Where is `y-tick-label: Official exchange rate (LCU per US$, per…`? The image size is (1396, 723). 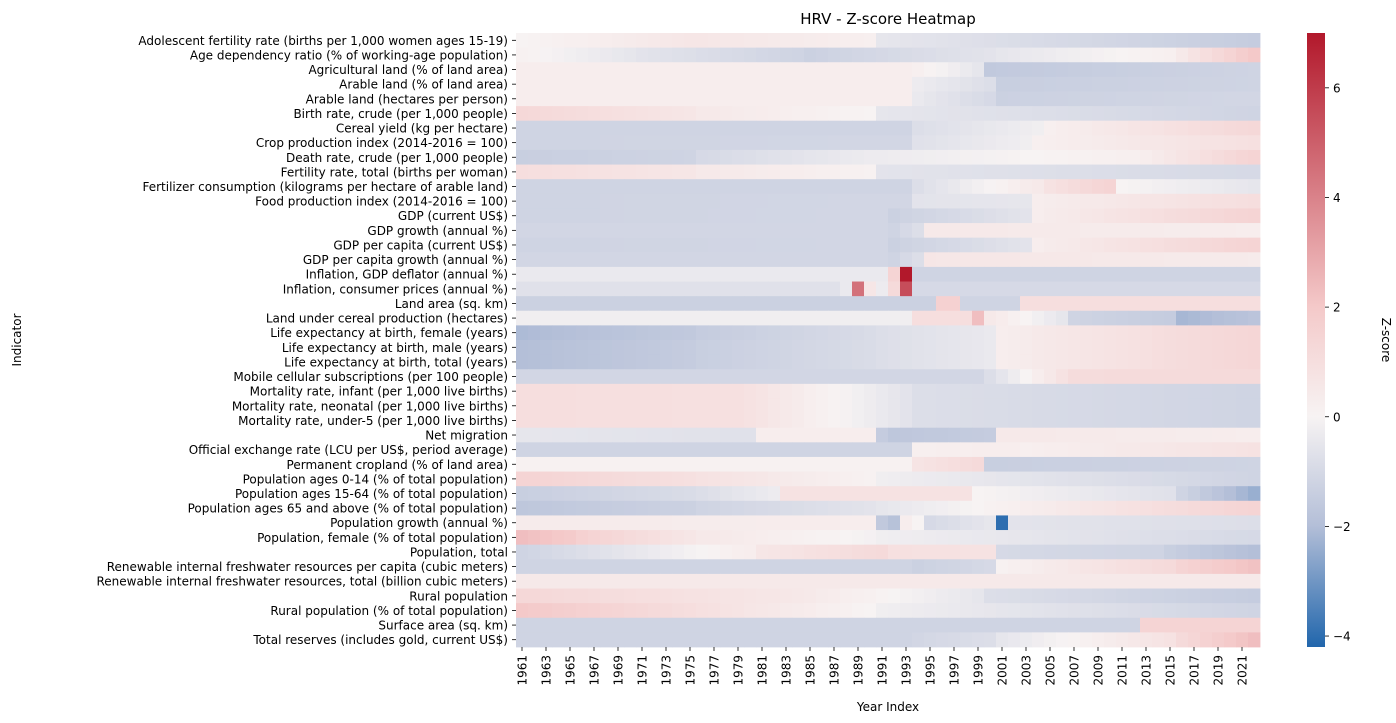
y-tick-label: Official exchange rate (LCU per US$, per… is located at coordinates (348, 450).